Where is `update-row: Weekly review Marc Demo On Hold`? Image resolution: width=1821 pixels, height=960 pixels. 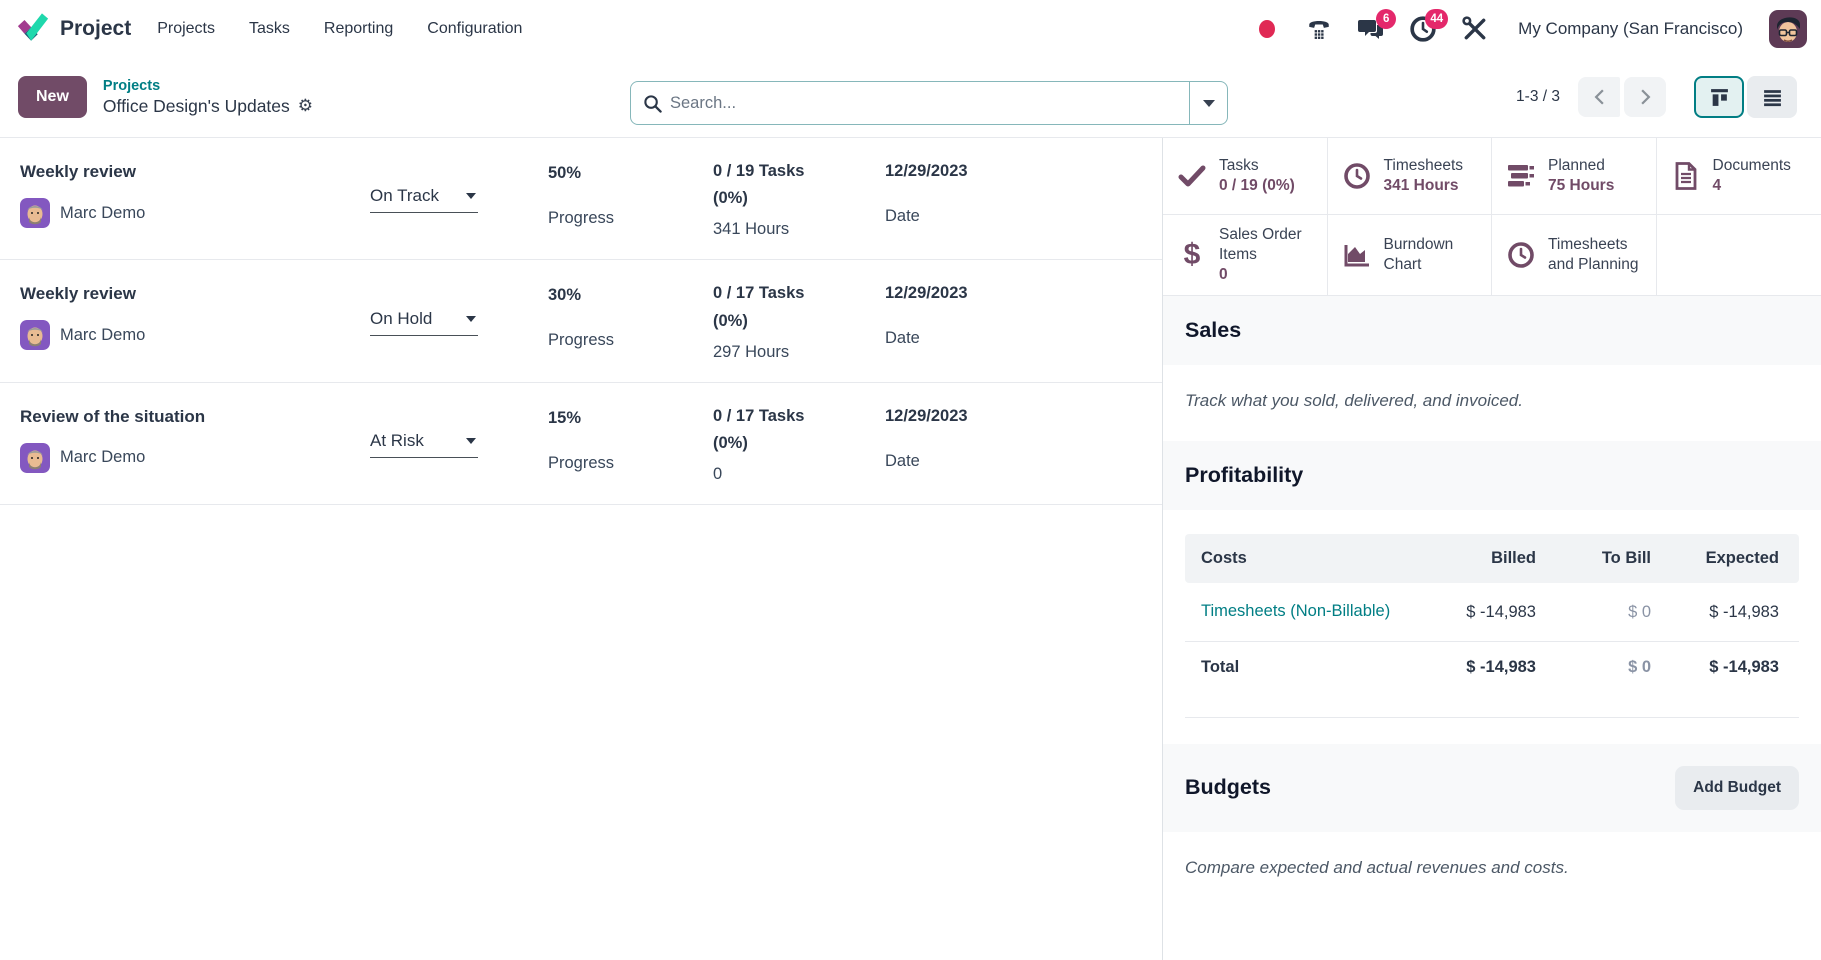 update-row: Weekly review Marc Demo On Hold is located at coordinates (581, 321).